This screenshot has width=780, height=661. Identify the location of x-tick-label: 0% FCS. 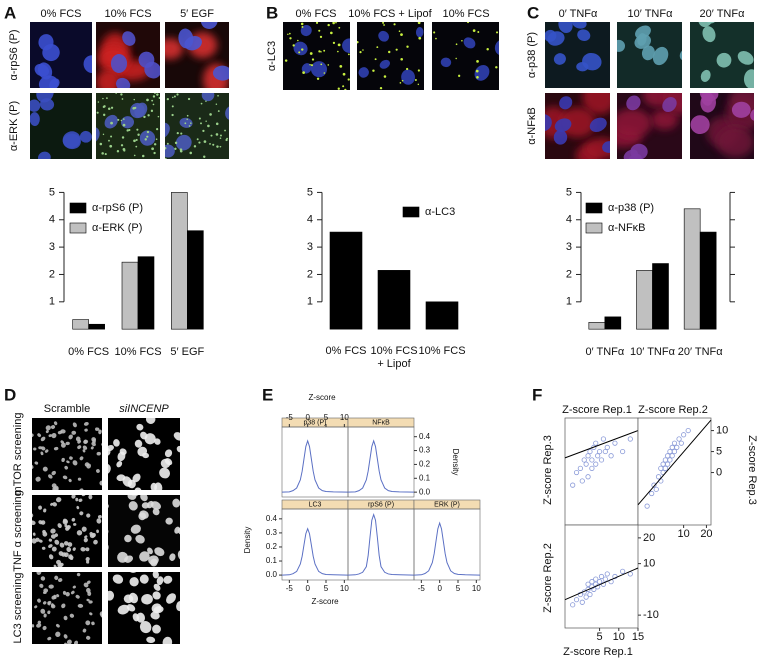
(346, 351).